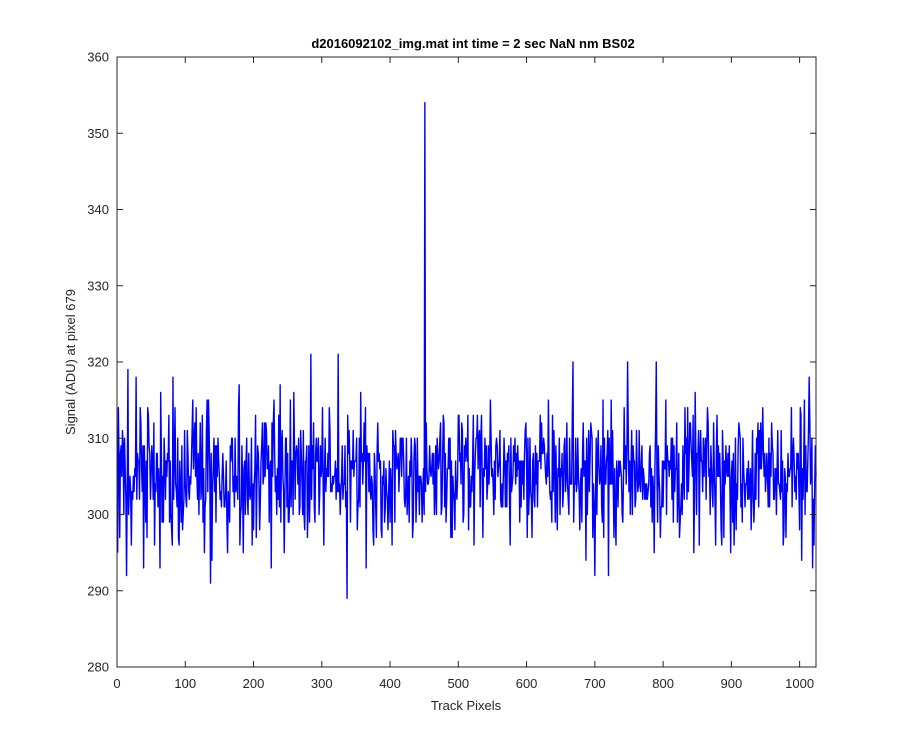 This screenshot has width=900, height=755. I want to click on y-tick-label: 350, so click(98, 133).